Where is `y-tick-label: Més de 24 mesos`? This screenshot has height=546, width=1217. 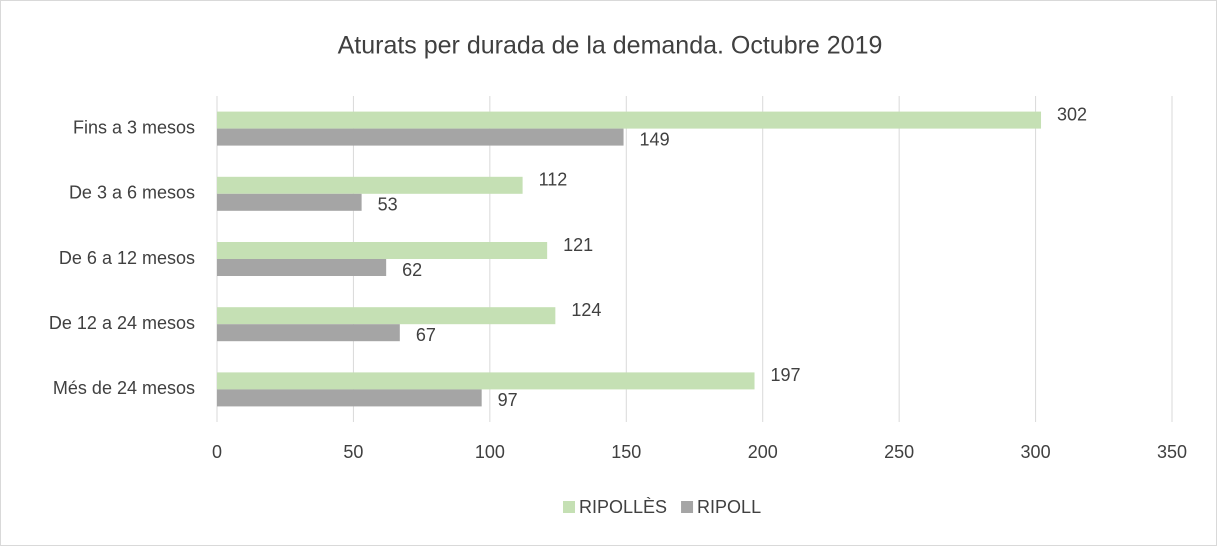
y-tick-label: Més de 24 mesos is located at coordinates (124, 388).